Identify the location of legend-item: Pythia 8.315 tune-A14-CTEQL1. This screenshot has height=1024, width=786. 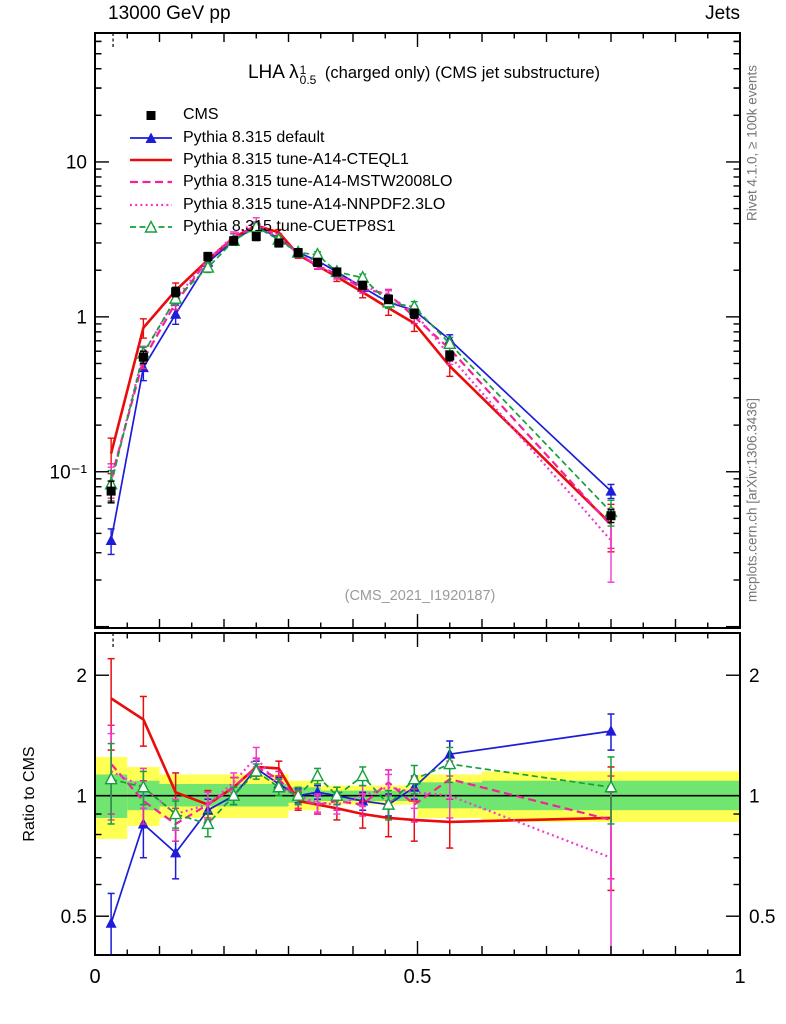
(290, 160).